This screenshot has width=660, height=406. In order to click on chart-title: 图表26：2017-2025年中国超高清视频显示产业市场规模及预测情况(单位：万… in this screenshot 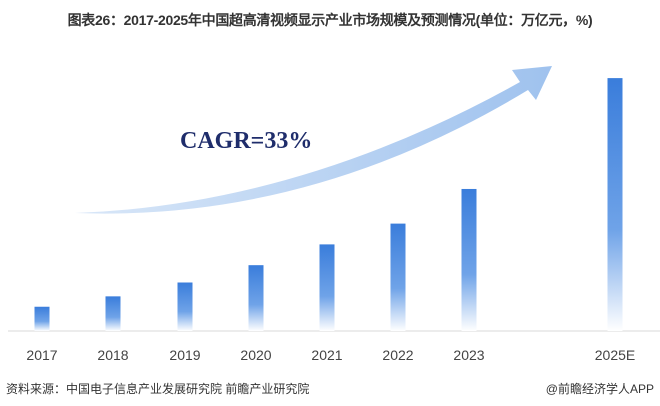, I will do `click(330, 20)`.